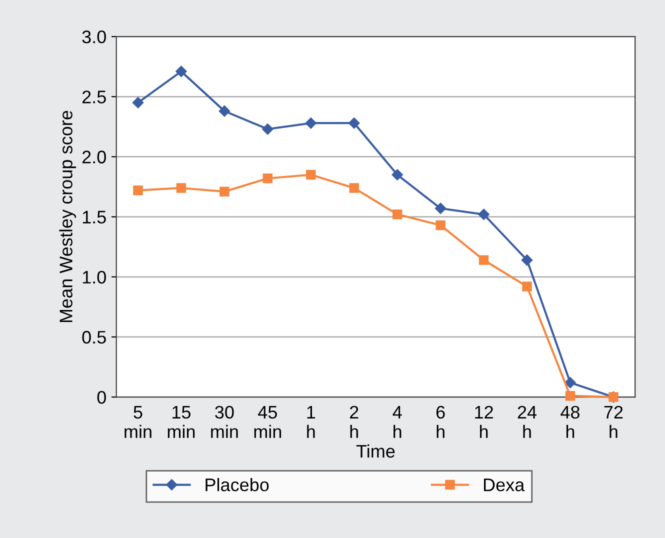 This screenshot has height=538, width=665. What do you see at coordinates (94, 337) in the screenshot?
I see `y-tick-label: 0.5` at bounding box center [94, 337].